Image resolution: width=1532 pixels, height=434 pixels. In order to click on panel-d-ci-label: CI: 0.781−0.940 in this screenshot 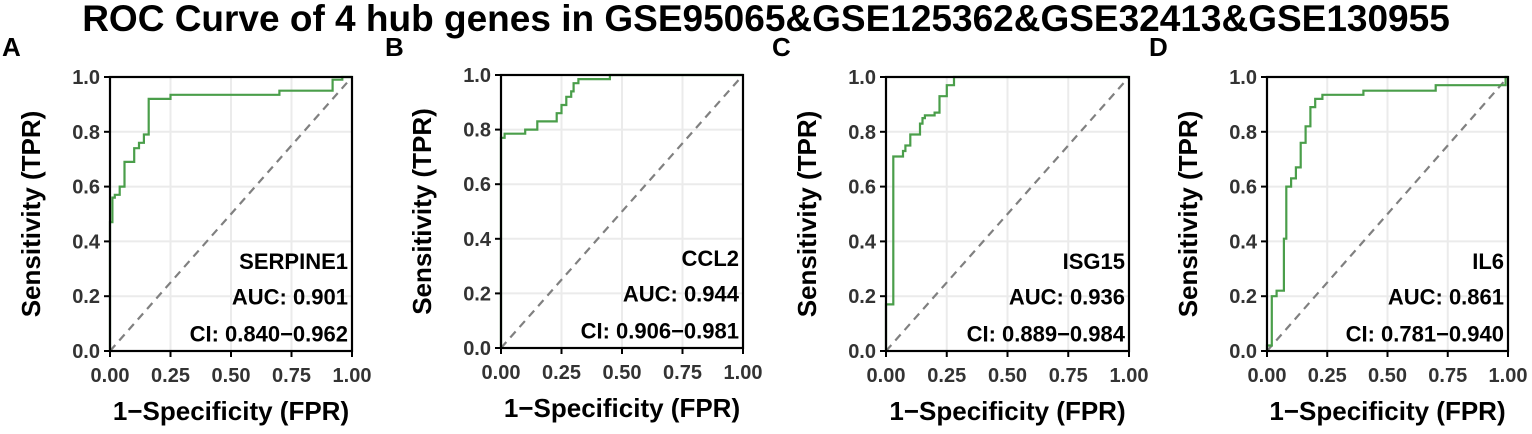, I will do `click(1425, 333)`.